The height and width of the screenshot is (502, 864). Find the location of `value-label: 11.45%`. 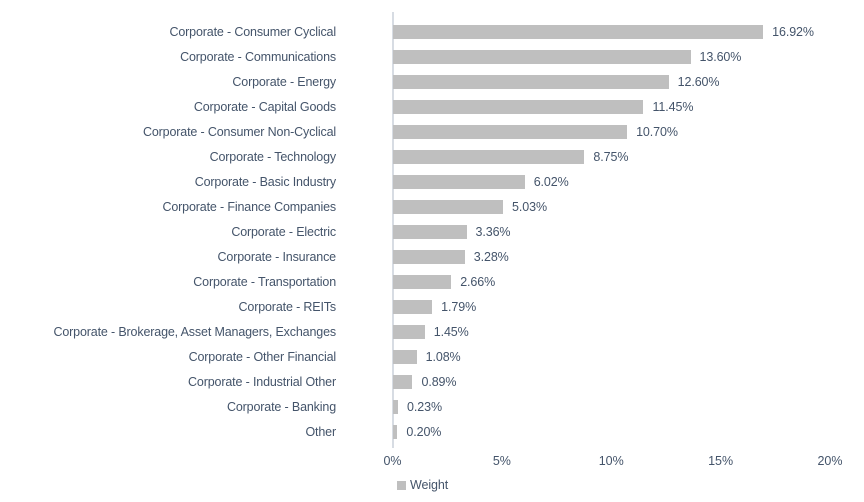

value-label: 11.45% is located at coordinates (673, 107).